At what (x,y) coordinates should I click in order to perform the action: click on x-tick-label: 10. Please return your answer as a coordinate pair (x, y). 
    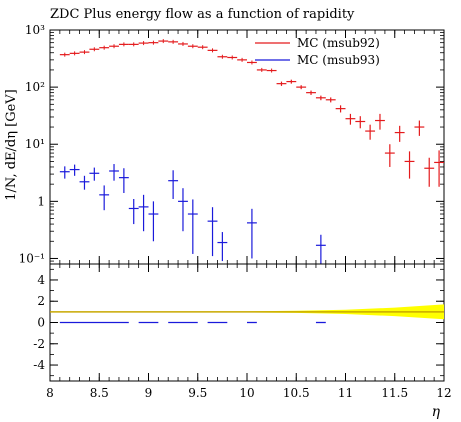
    Looking at the image, I should click on (246, 393).